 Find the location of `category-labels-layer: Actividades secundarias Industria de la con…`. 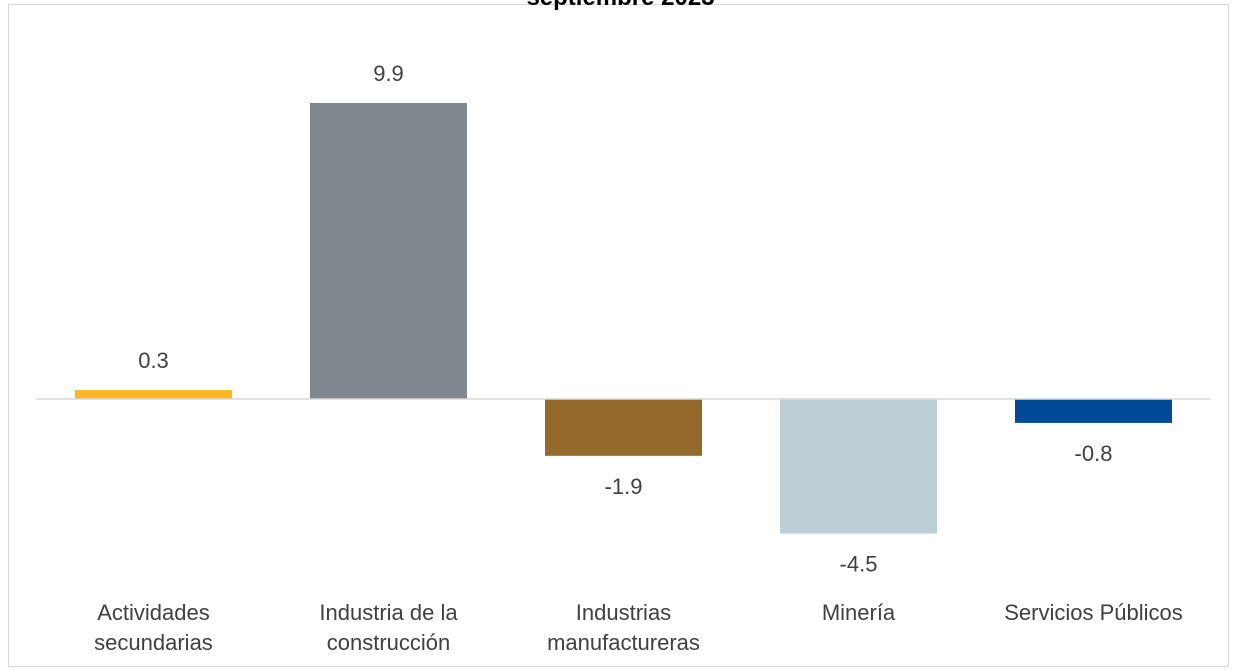

category-labels-layer: Actividades secundarias Industria de la con… is located at coordinates (638, 627).